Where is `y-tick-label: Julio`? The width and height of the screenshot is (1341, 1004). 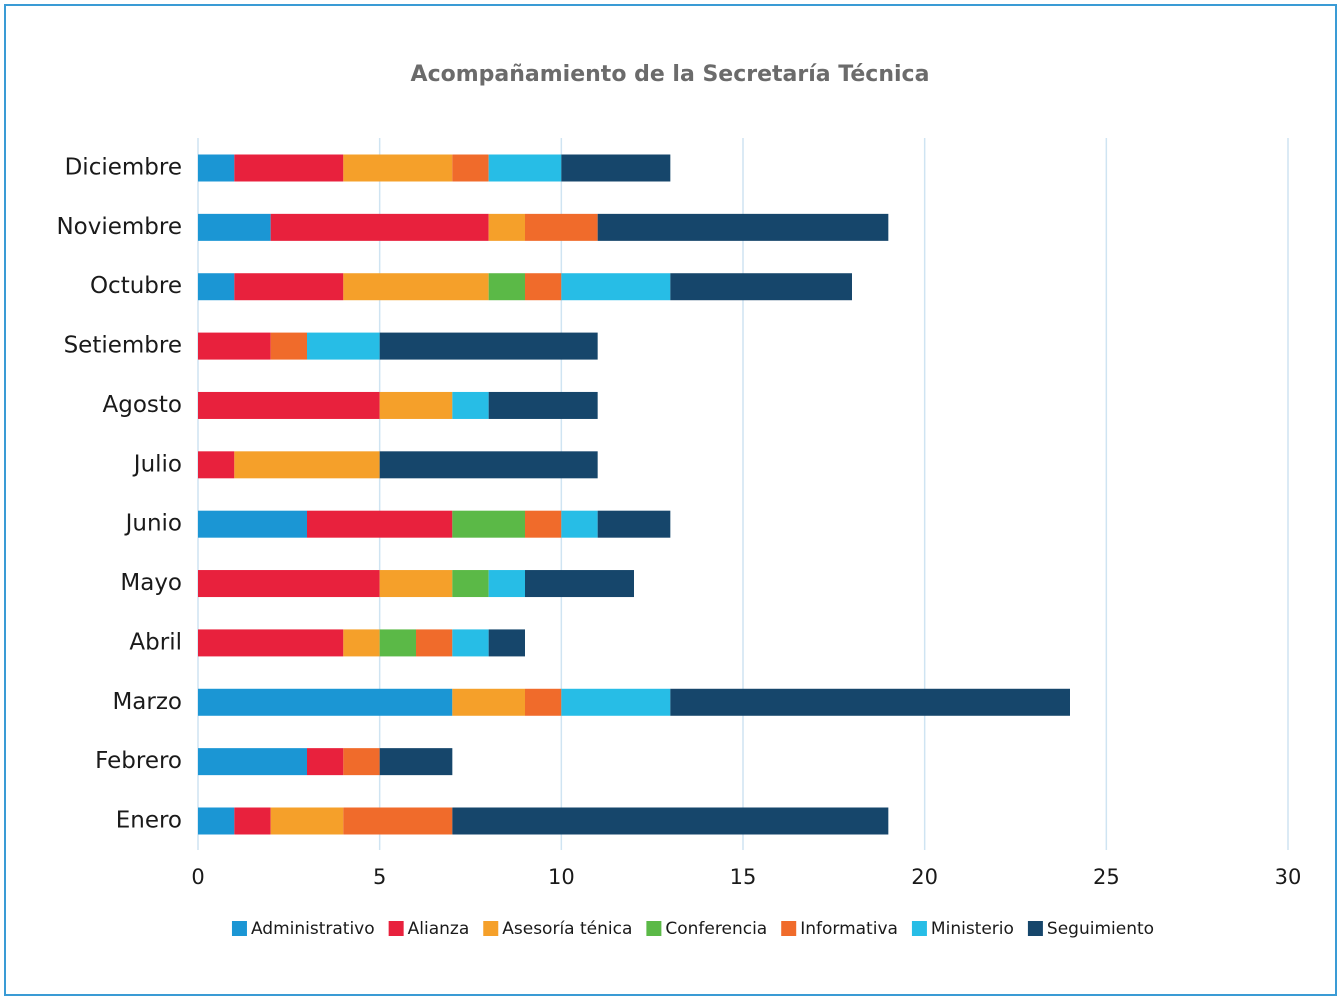
y-tick-label: Julio is located at coordinates (157, 464).